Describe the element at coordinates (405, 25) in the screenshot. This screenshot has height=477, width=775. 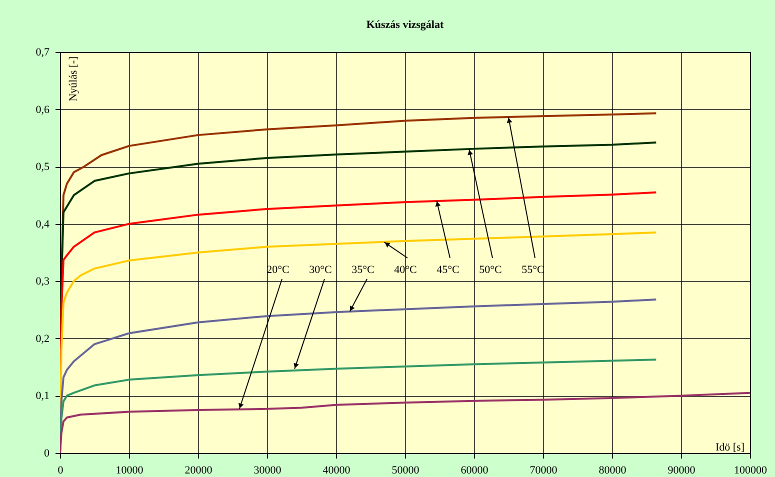
I see `chart-title: Kúszás vizsgálat` at that location.